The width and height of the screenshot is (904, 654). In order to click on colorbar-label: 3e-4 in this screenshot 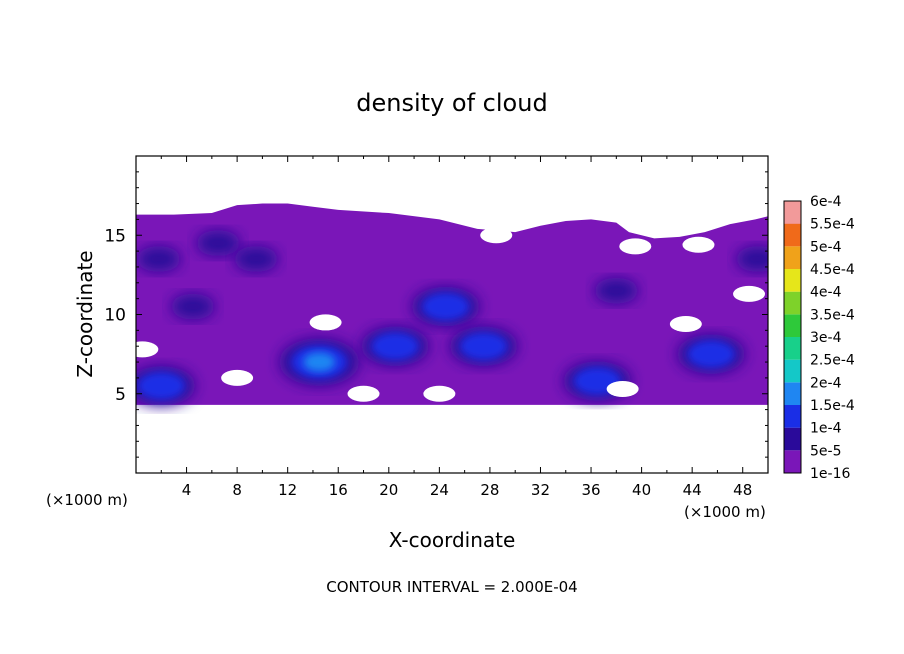, I will do `click(826, 338)`.